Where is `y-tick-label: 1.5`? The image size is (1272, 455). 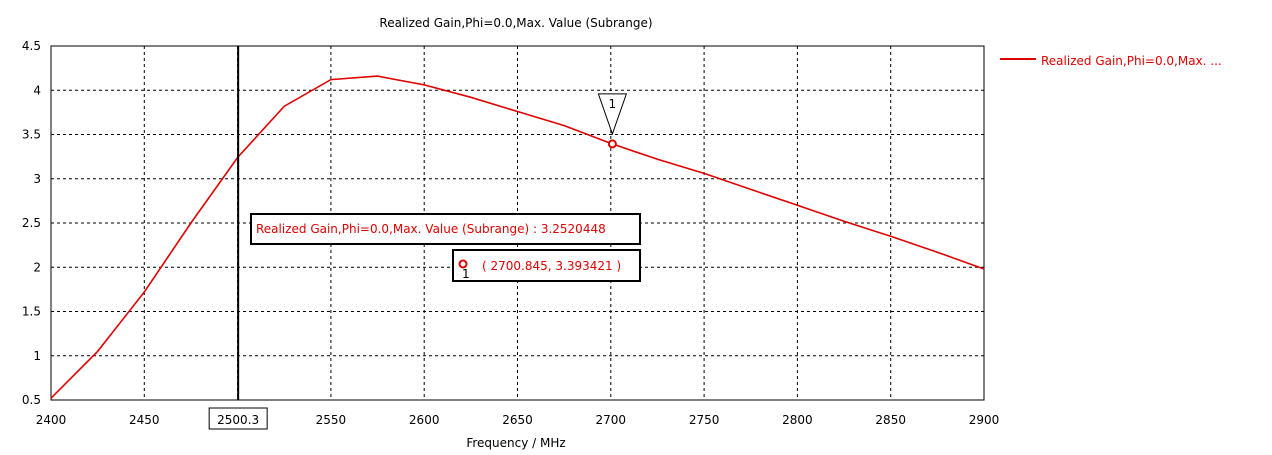
y-tick-label: 1.5 is located at coordinates (31, 312).